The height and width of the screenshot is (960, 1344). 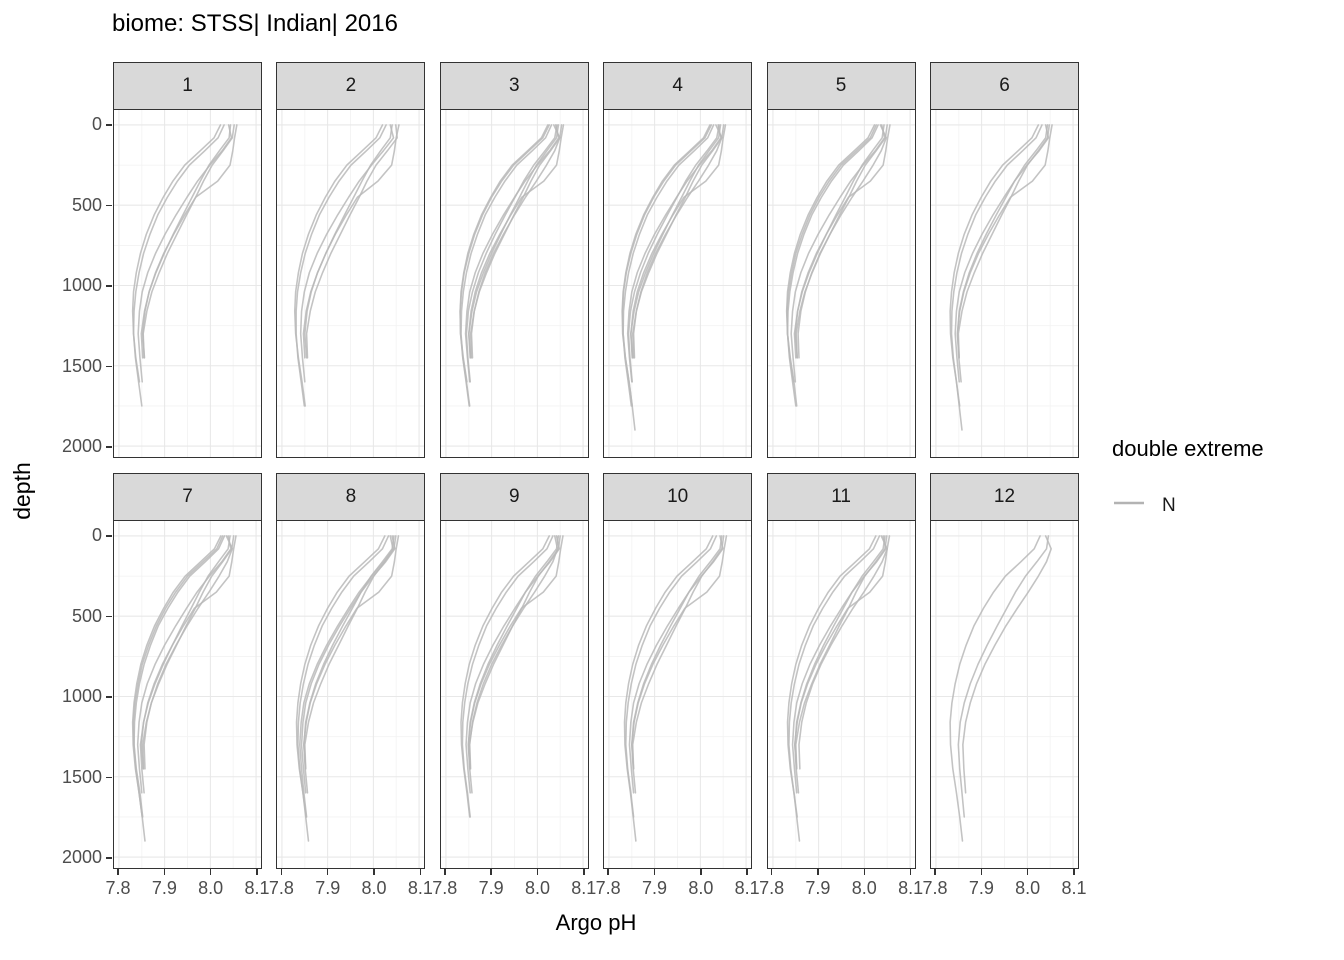 What do you see at coordinates (81, 365) in the screenshot?
I see `y-tick-label: 1500` at bounding box center [81, 365].